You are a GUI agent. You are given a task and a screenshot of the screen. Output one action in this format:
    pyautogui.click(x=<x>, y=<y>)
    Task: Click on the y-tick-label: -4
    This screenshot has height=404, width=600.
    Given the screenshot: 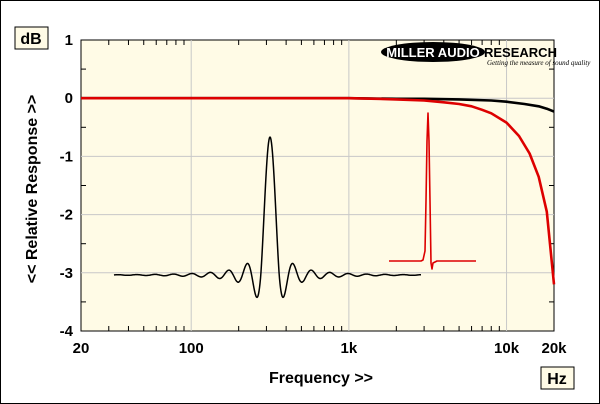 What is the action you would take?
    pyautogui.click(x=67, y=331)
    